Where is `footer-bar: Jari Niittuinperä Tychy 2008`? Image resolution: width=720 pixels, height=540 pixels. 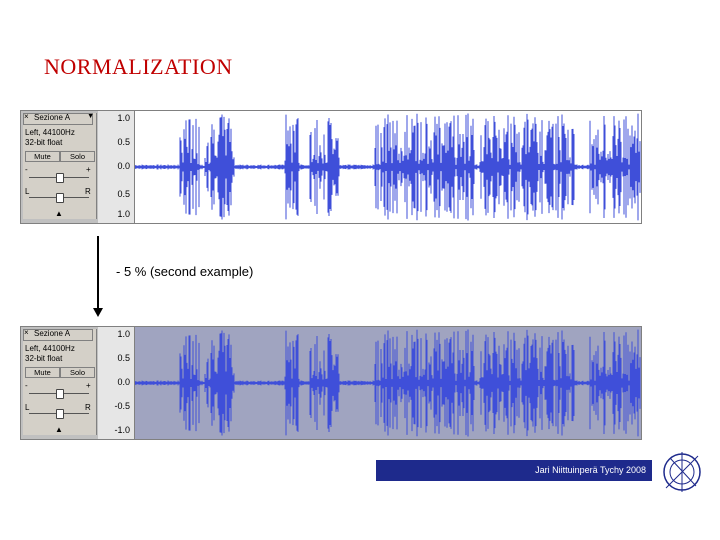
footer-bar: Jari Niittuinperä Tychy 2008 is located at coordinates (514, 470).